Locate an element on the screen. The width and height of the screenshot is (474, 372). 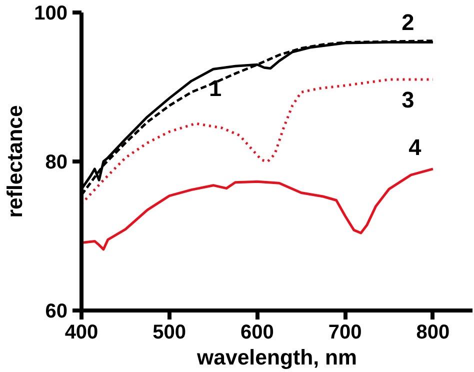
series-label: 4 is located at coordinates (415, 147).